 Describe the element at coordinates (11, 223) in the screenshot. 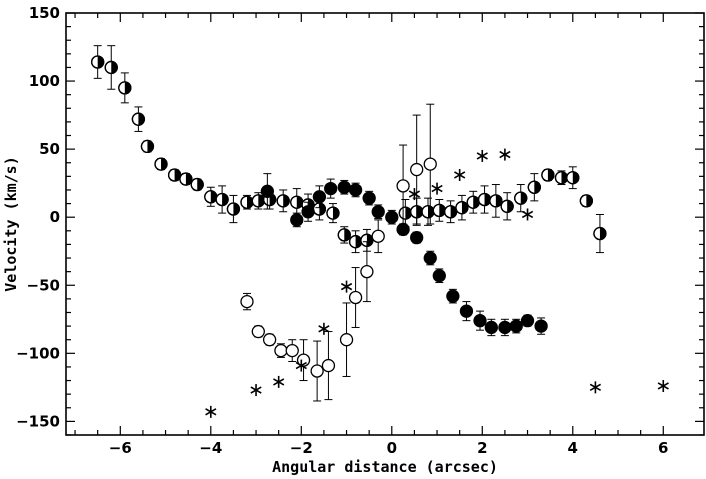

I see `y-axis-label: Velocity (km/s)` at that location.